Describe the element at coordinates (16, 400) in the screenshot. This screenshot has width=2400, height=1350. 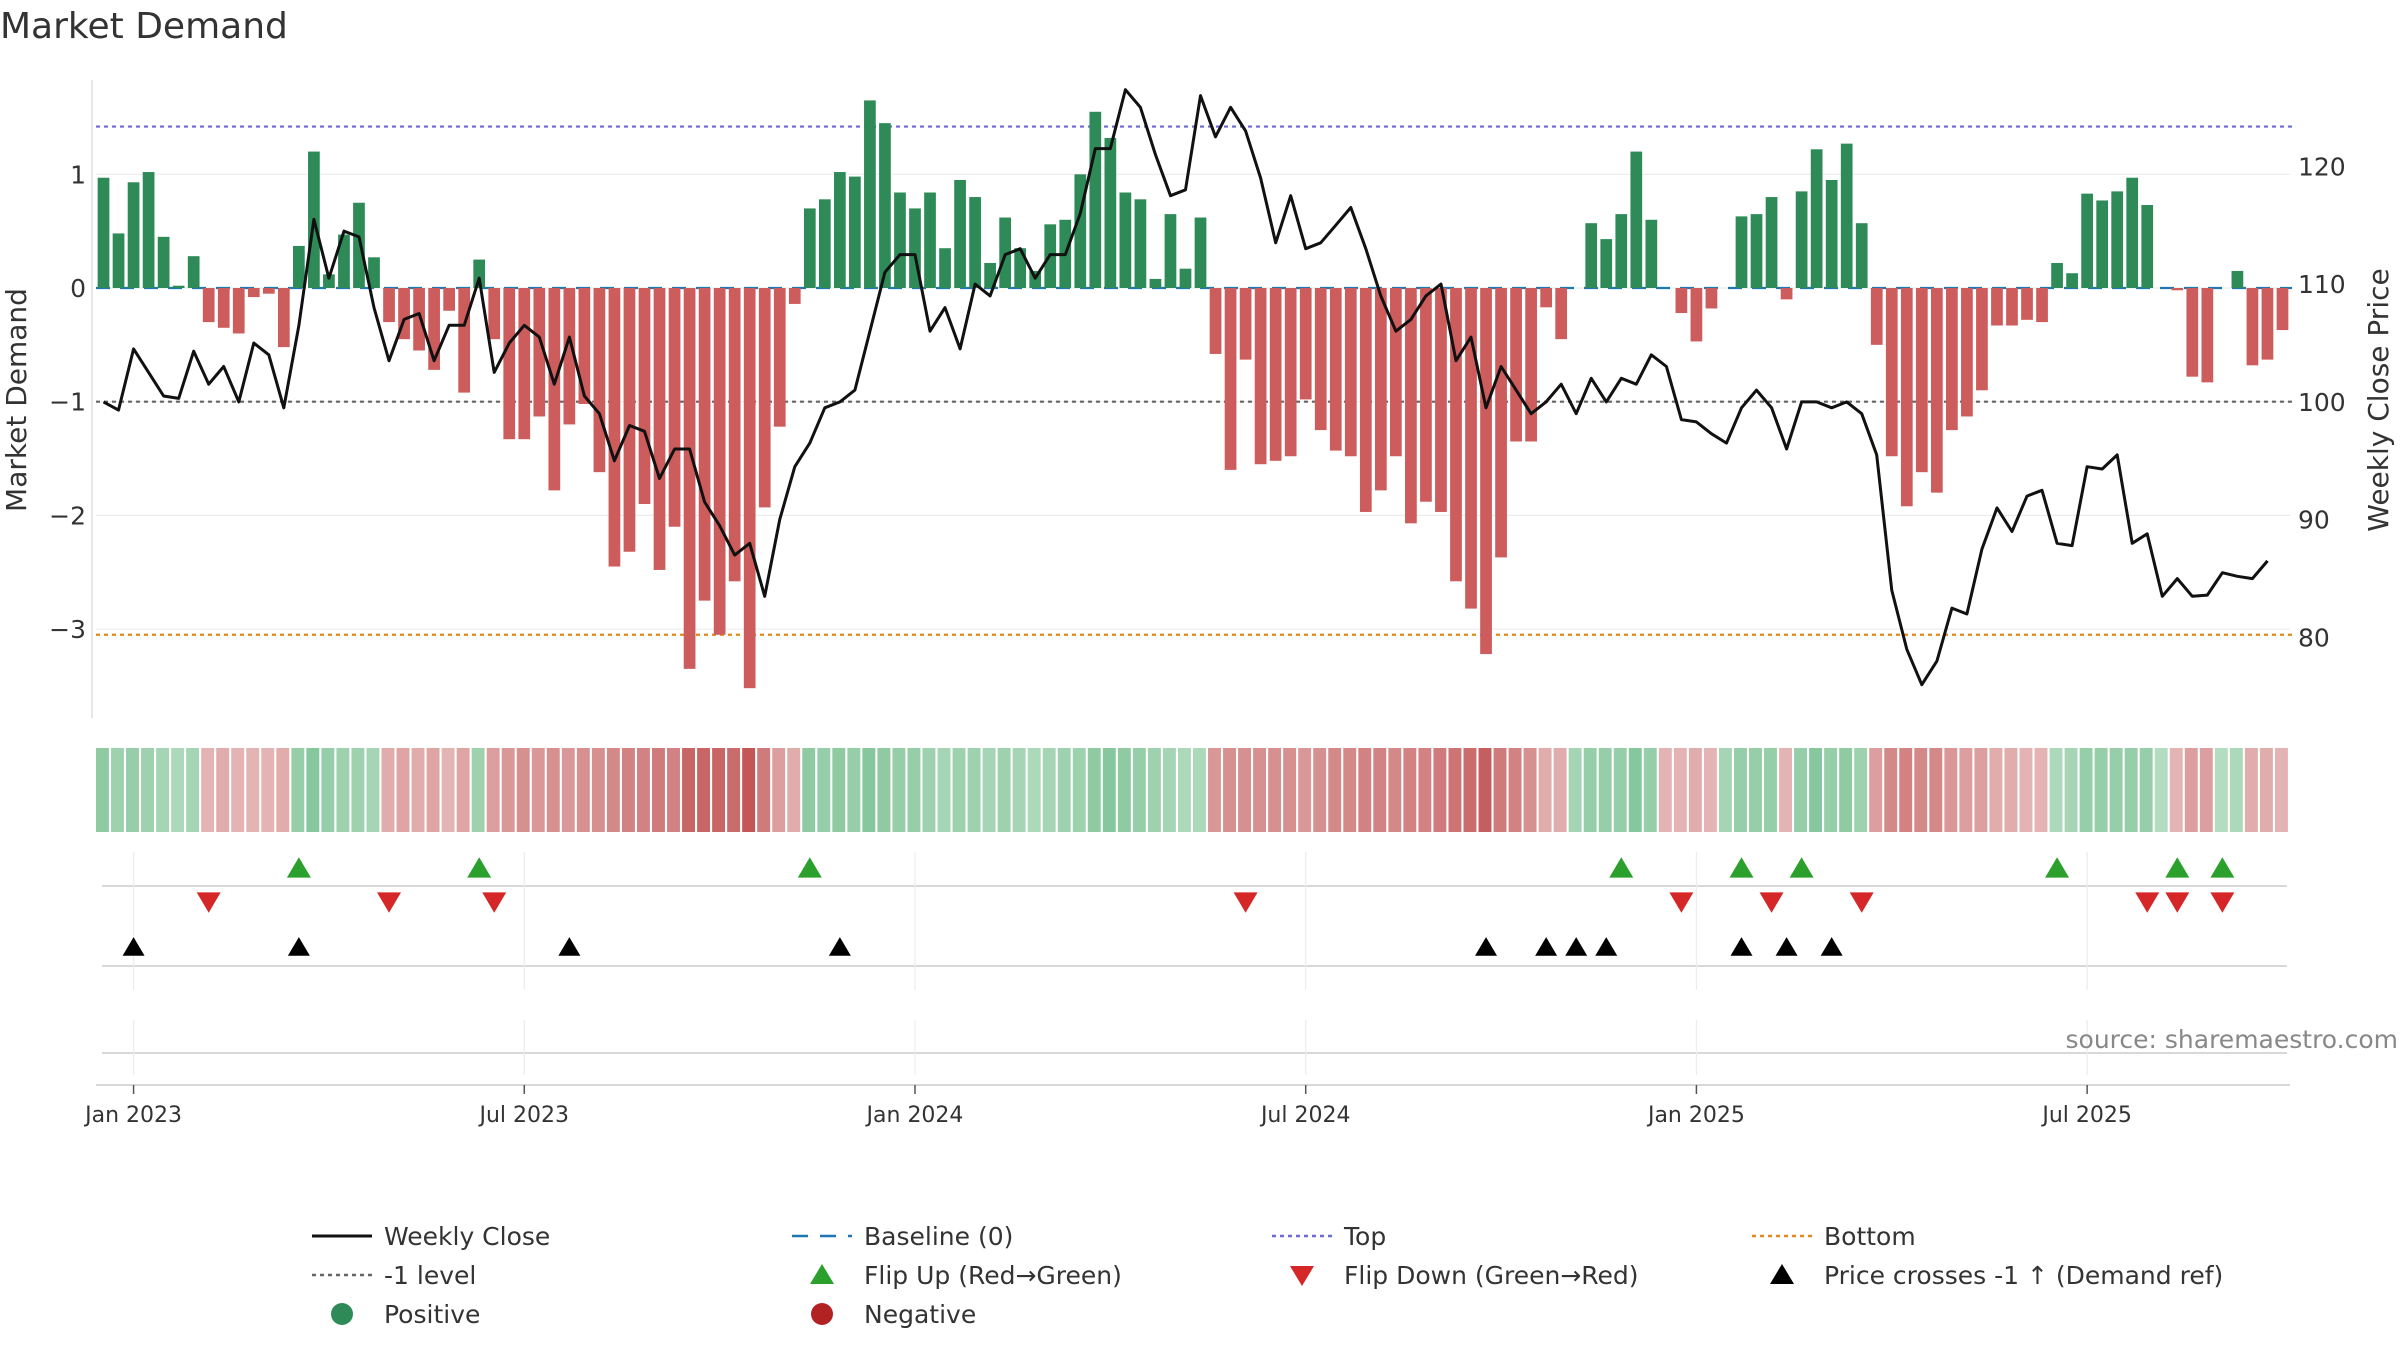
I see `y-axis-label-left: Market Demand` at that location.